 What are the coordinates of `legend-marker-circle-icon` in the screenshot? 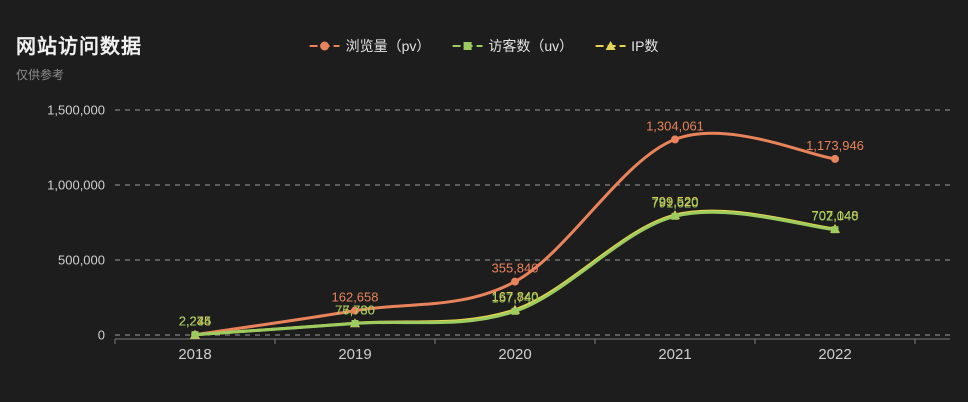 It's located at (324, 46).